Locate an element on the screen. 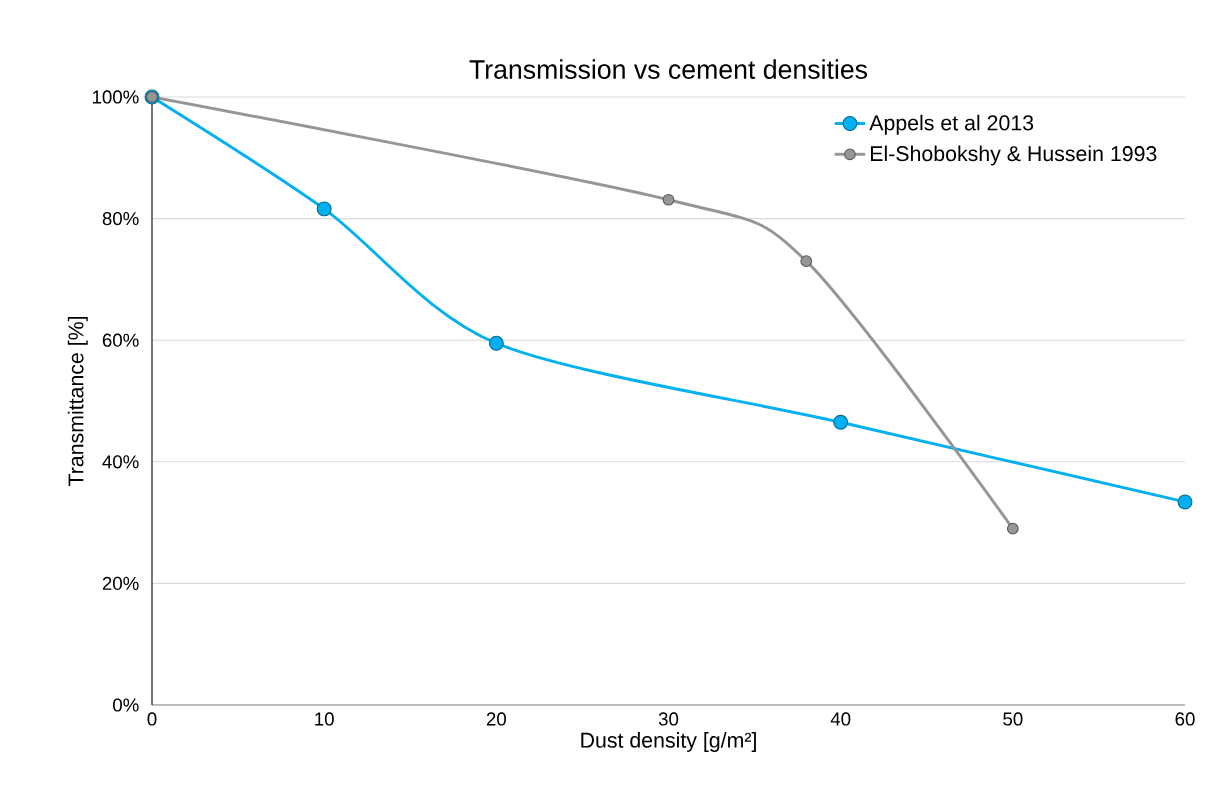 The image size is (1209, 785). x-tick-label: 30 is located at coordinates (668, 719).